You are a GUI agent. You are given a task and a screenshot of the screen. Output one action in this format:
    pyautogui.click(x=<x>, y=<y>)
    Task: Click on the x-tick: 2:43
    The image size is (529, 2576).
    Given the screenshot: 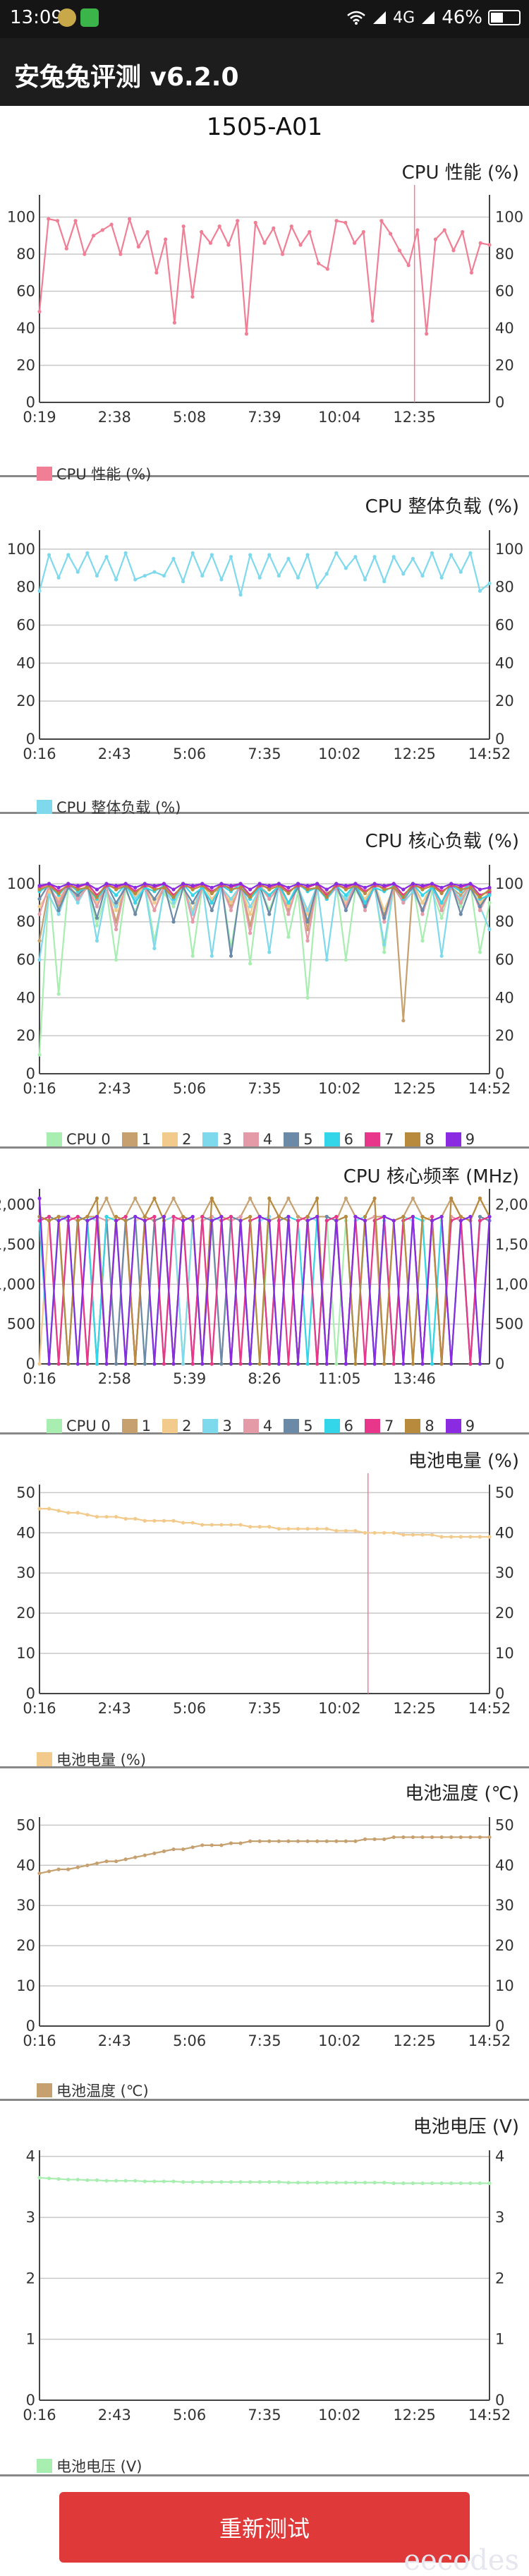 What is the action you would take?
    pyautogui.click(x=114, y=753)
    